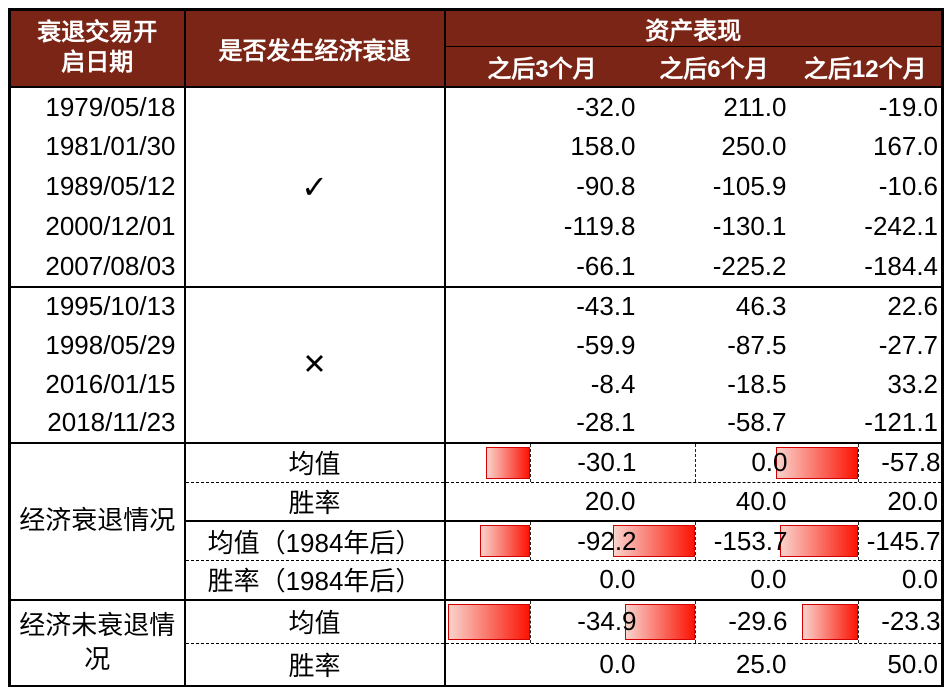 The image size is (949, 687). Describe the element at coordinates (476, 345) in the screenshot. I see `table-row: 1998/05/29 -59.9 -87.5 -27.7` at that location.